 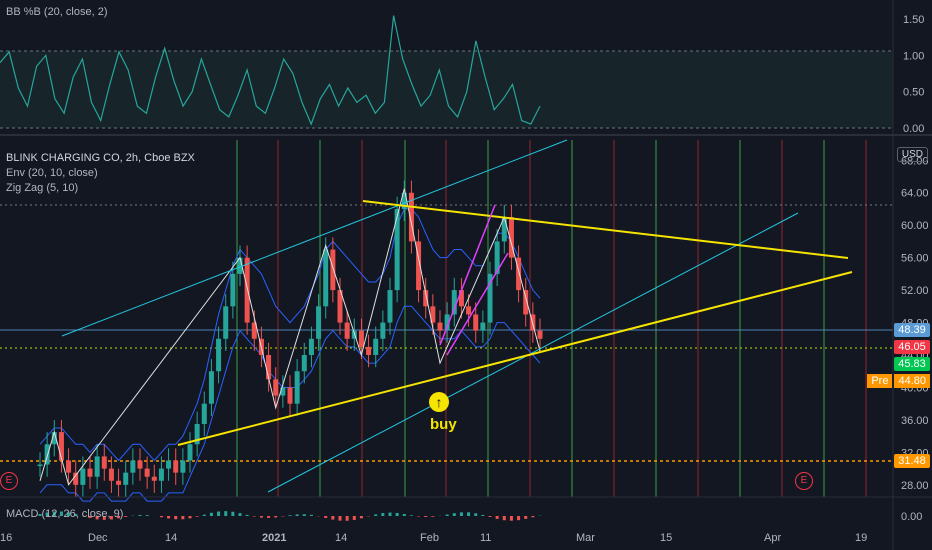 I want to click on earnings-marker-left: E, so click(x=9, y=481).